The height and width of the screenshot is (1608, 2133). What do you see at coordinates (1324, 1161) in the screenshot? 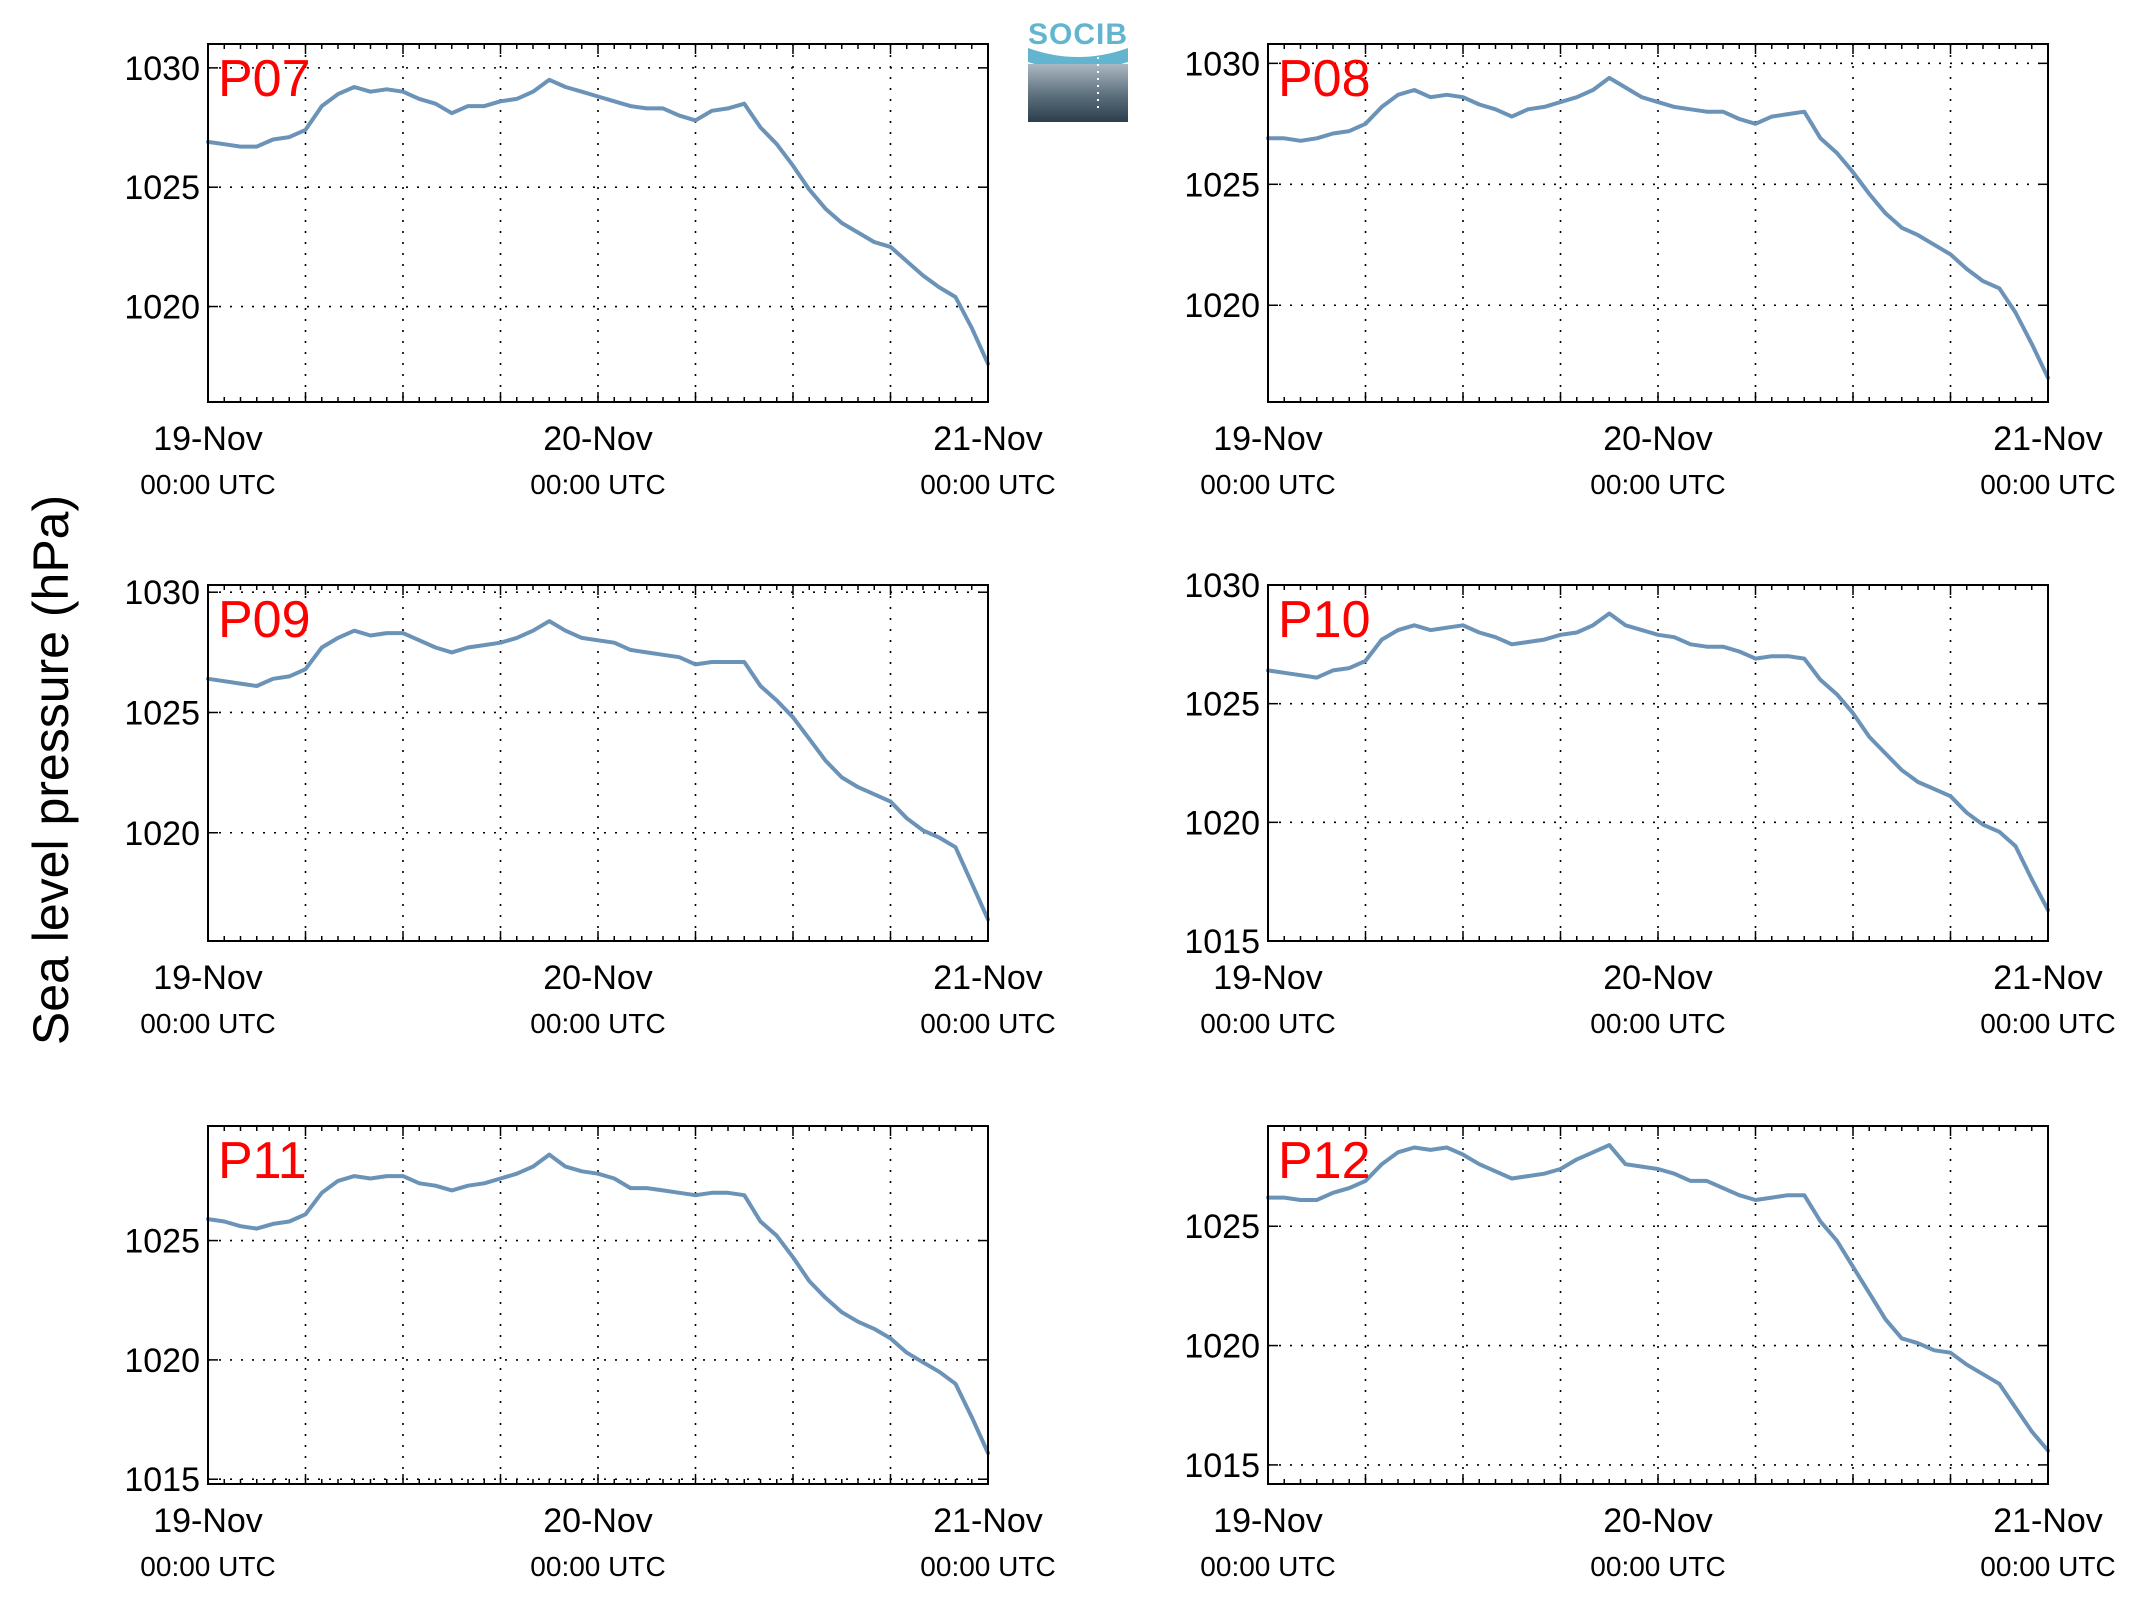
I see `panel-title: P12` at bounding box center [1324, 1161].